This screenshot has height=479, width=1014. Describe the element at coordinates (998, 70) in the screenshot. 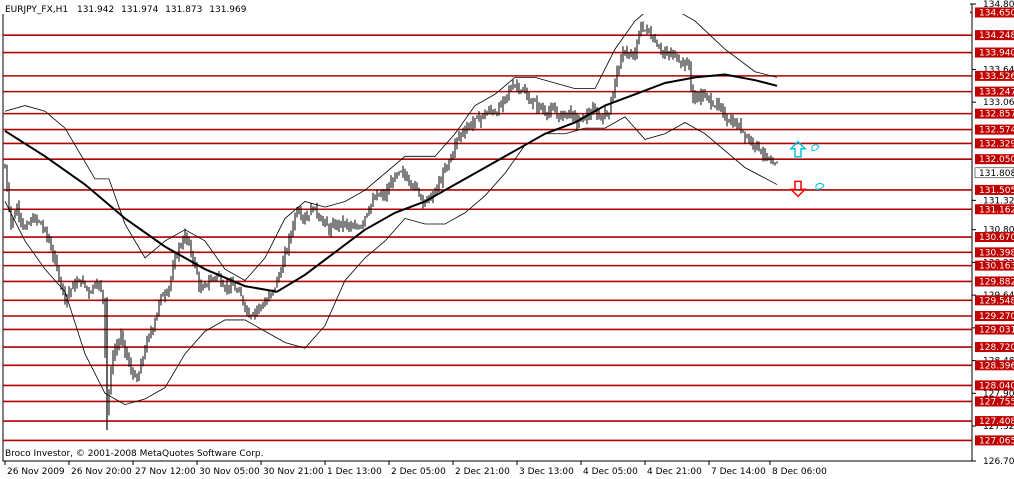

I see `price-tick-label: 133.640` at that location.